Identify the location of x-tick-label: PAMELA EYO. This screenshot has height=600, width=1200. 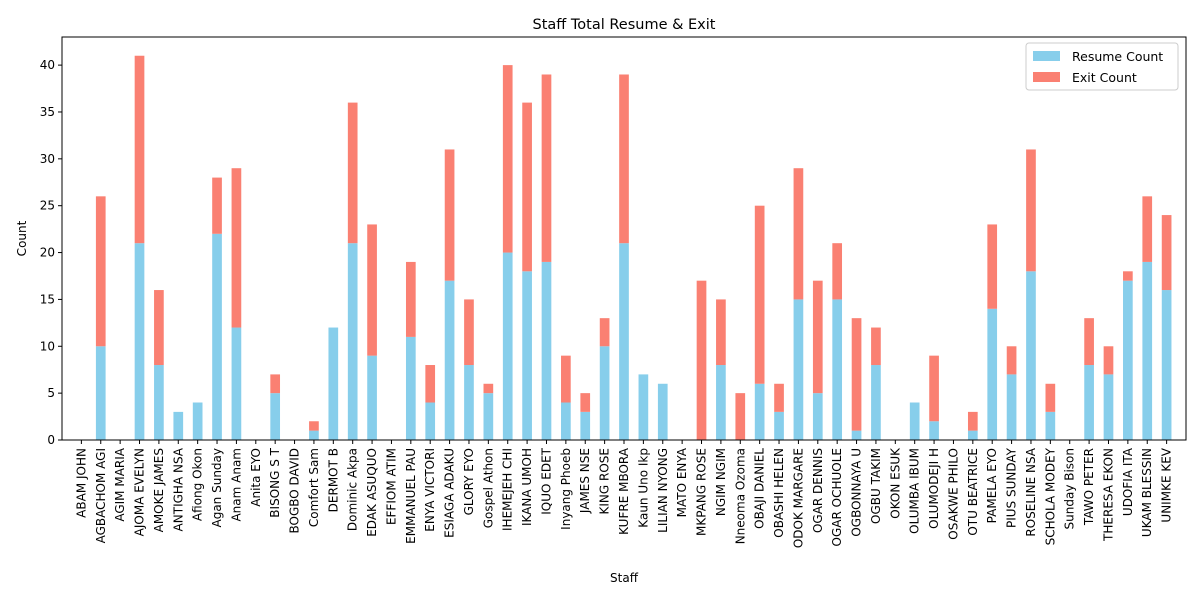
(992, 485).